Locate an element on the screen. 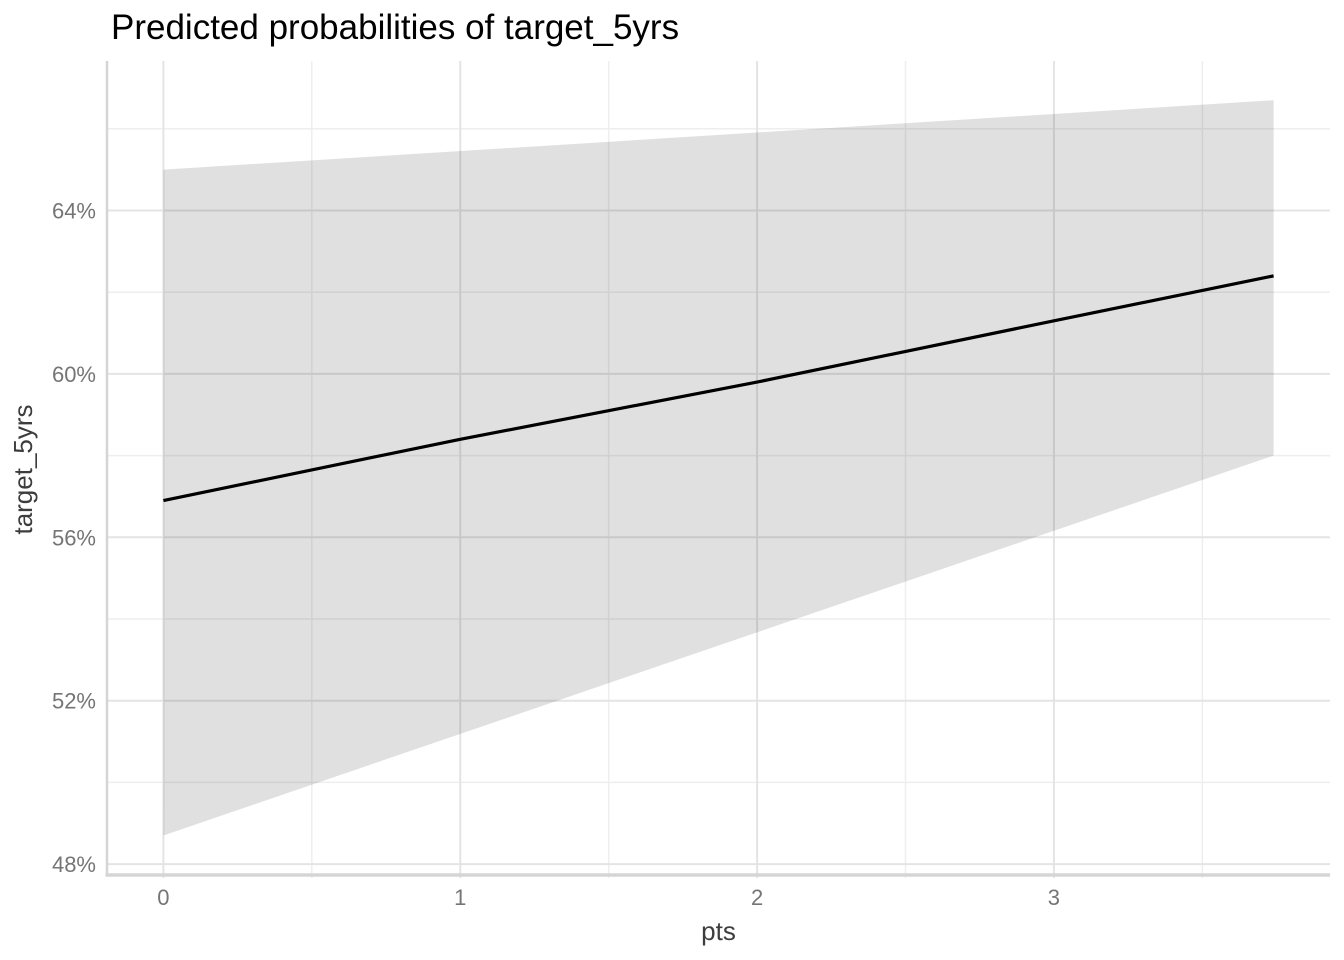 This screenshot has width=1344, height=960. y-tick-label: 60% is located at coordinates (74, 374).